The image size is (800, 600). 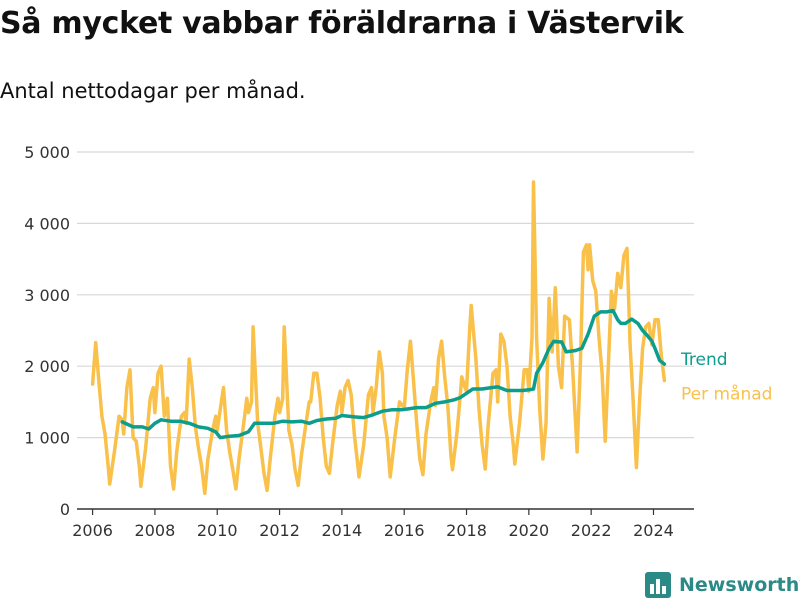 I want to click on x-tick-label: 2016, so click(x=404, y=530).